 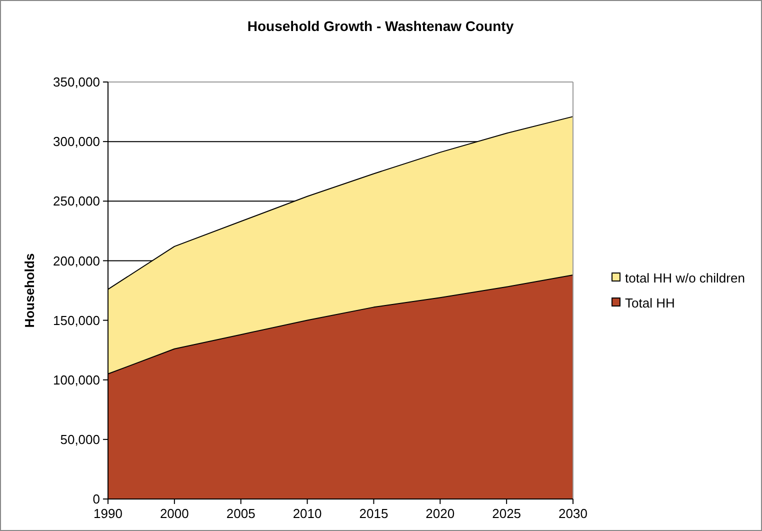 I want to click on y-tick-label: 0, so click(x=96, y=499).